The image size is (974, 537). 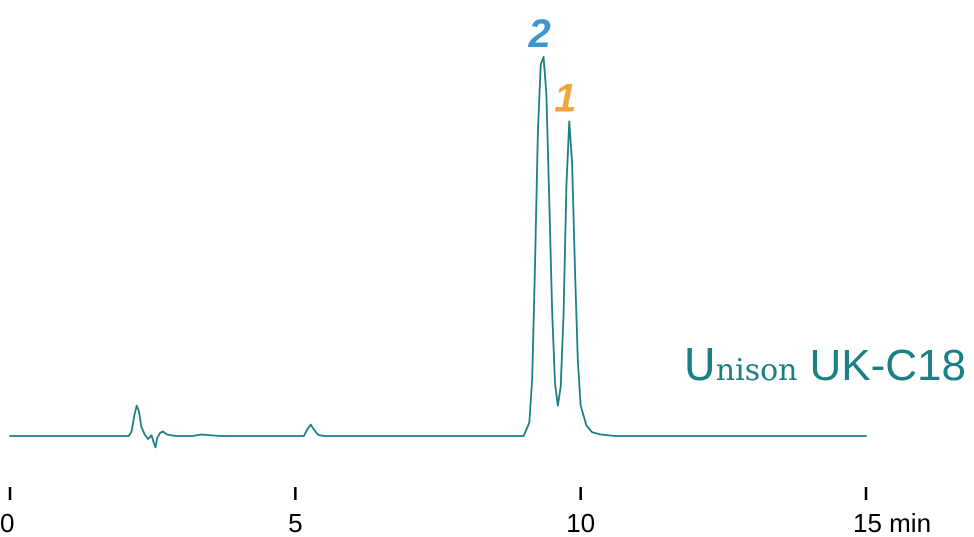 I want to click on peak-label-2: 2, so click(x=538, y=34).